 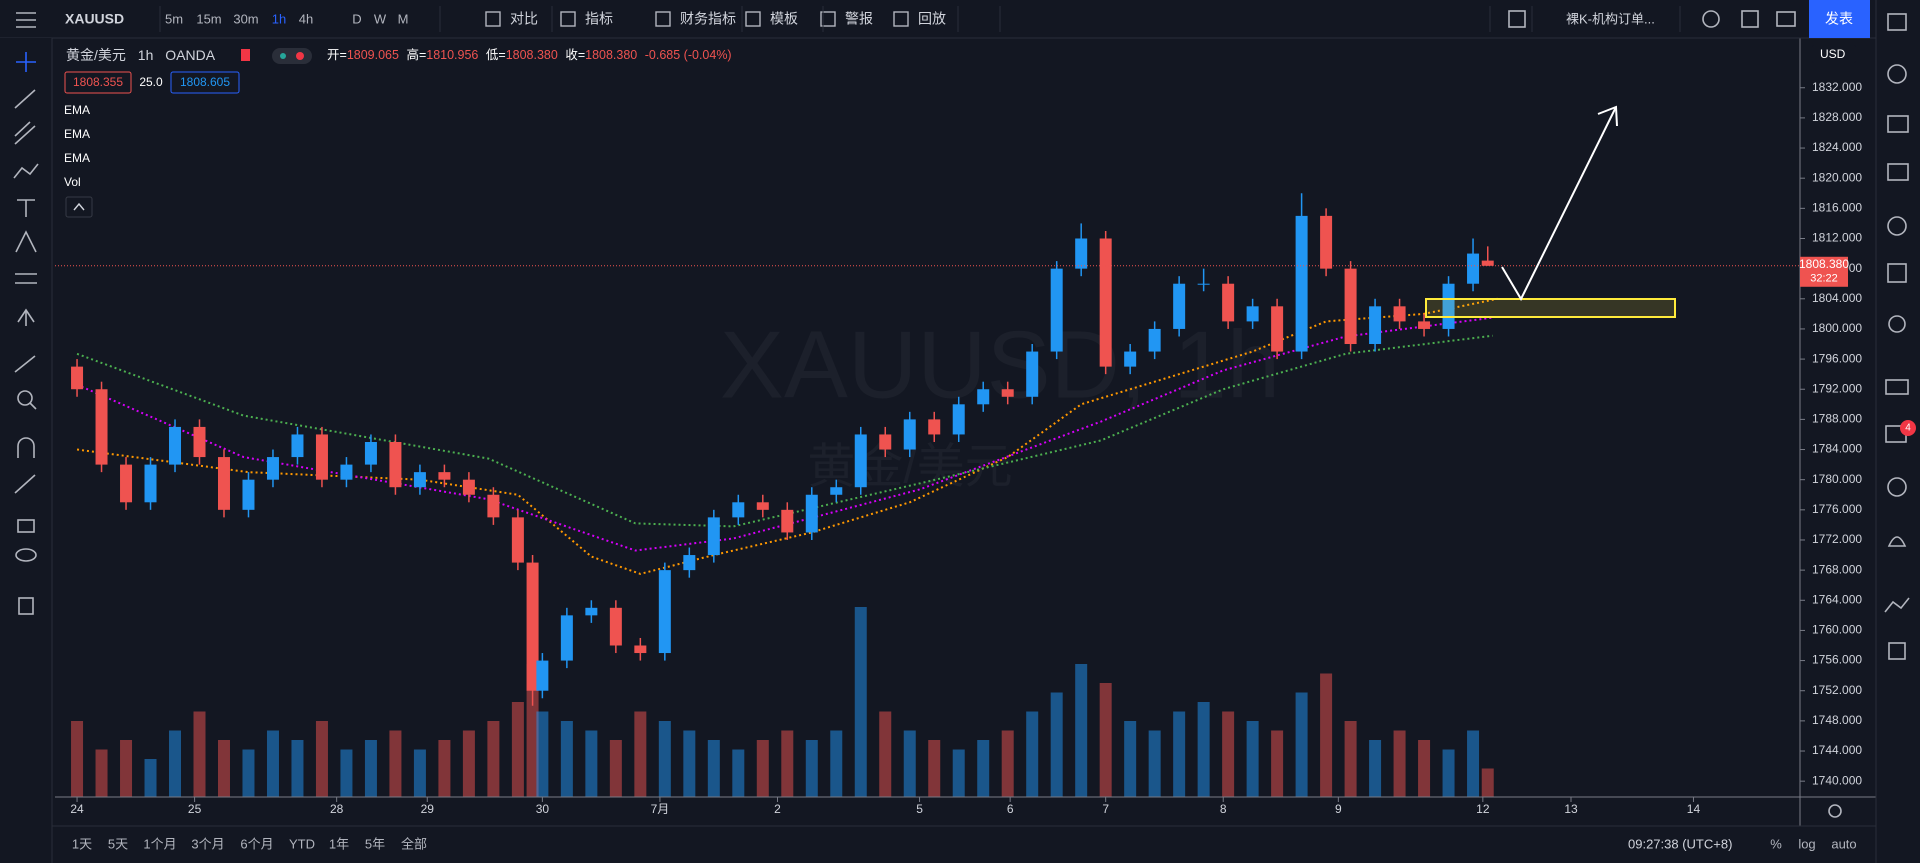 I want to click on publish-button-bg, so click(x=1839, y=19).